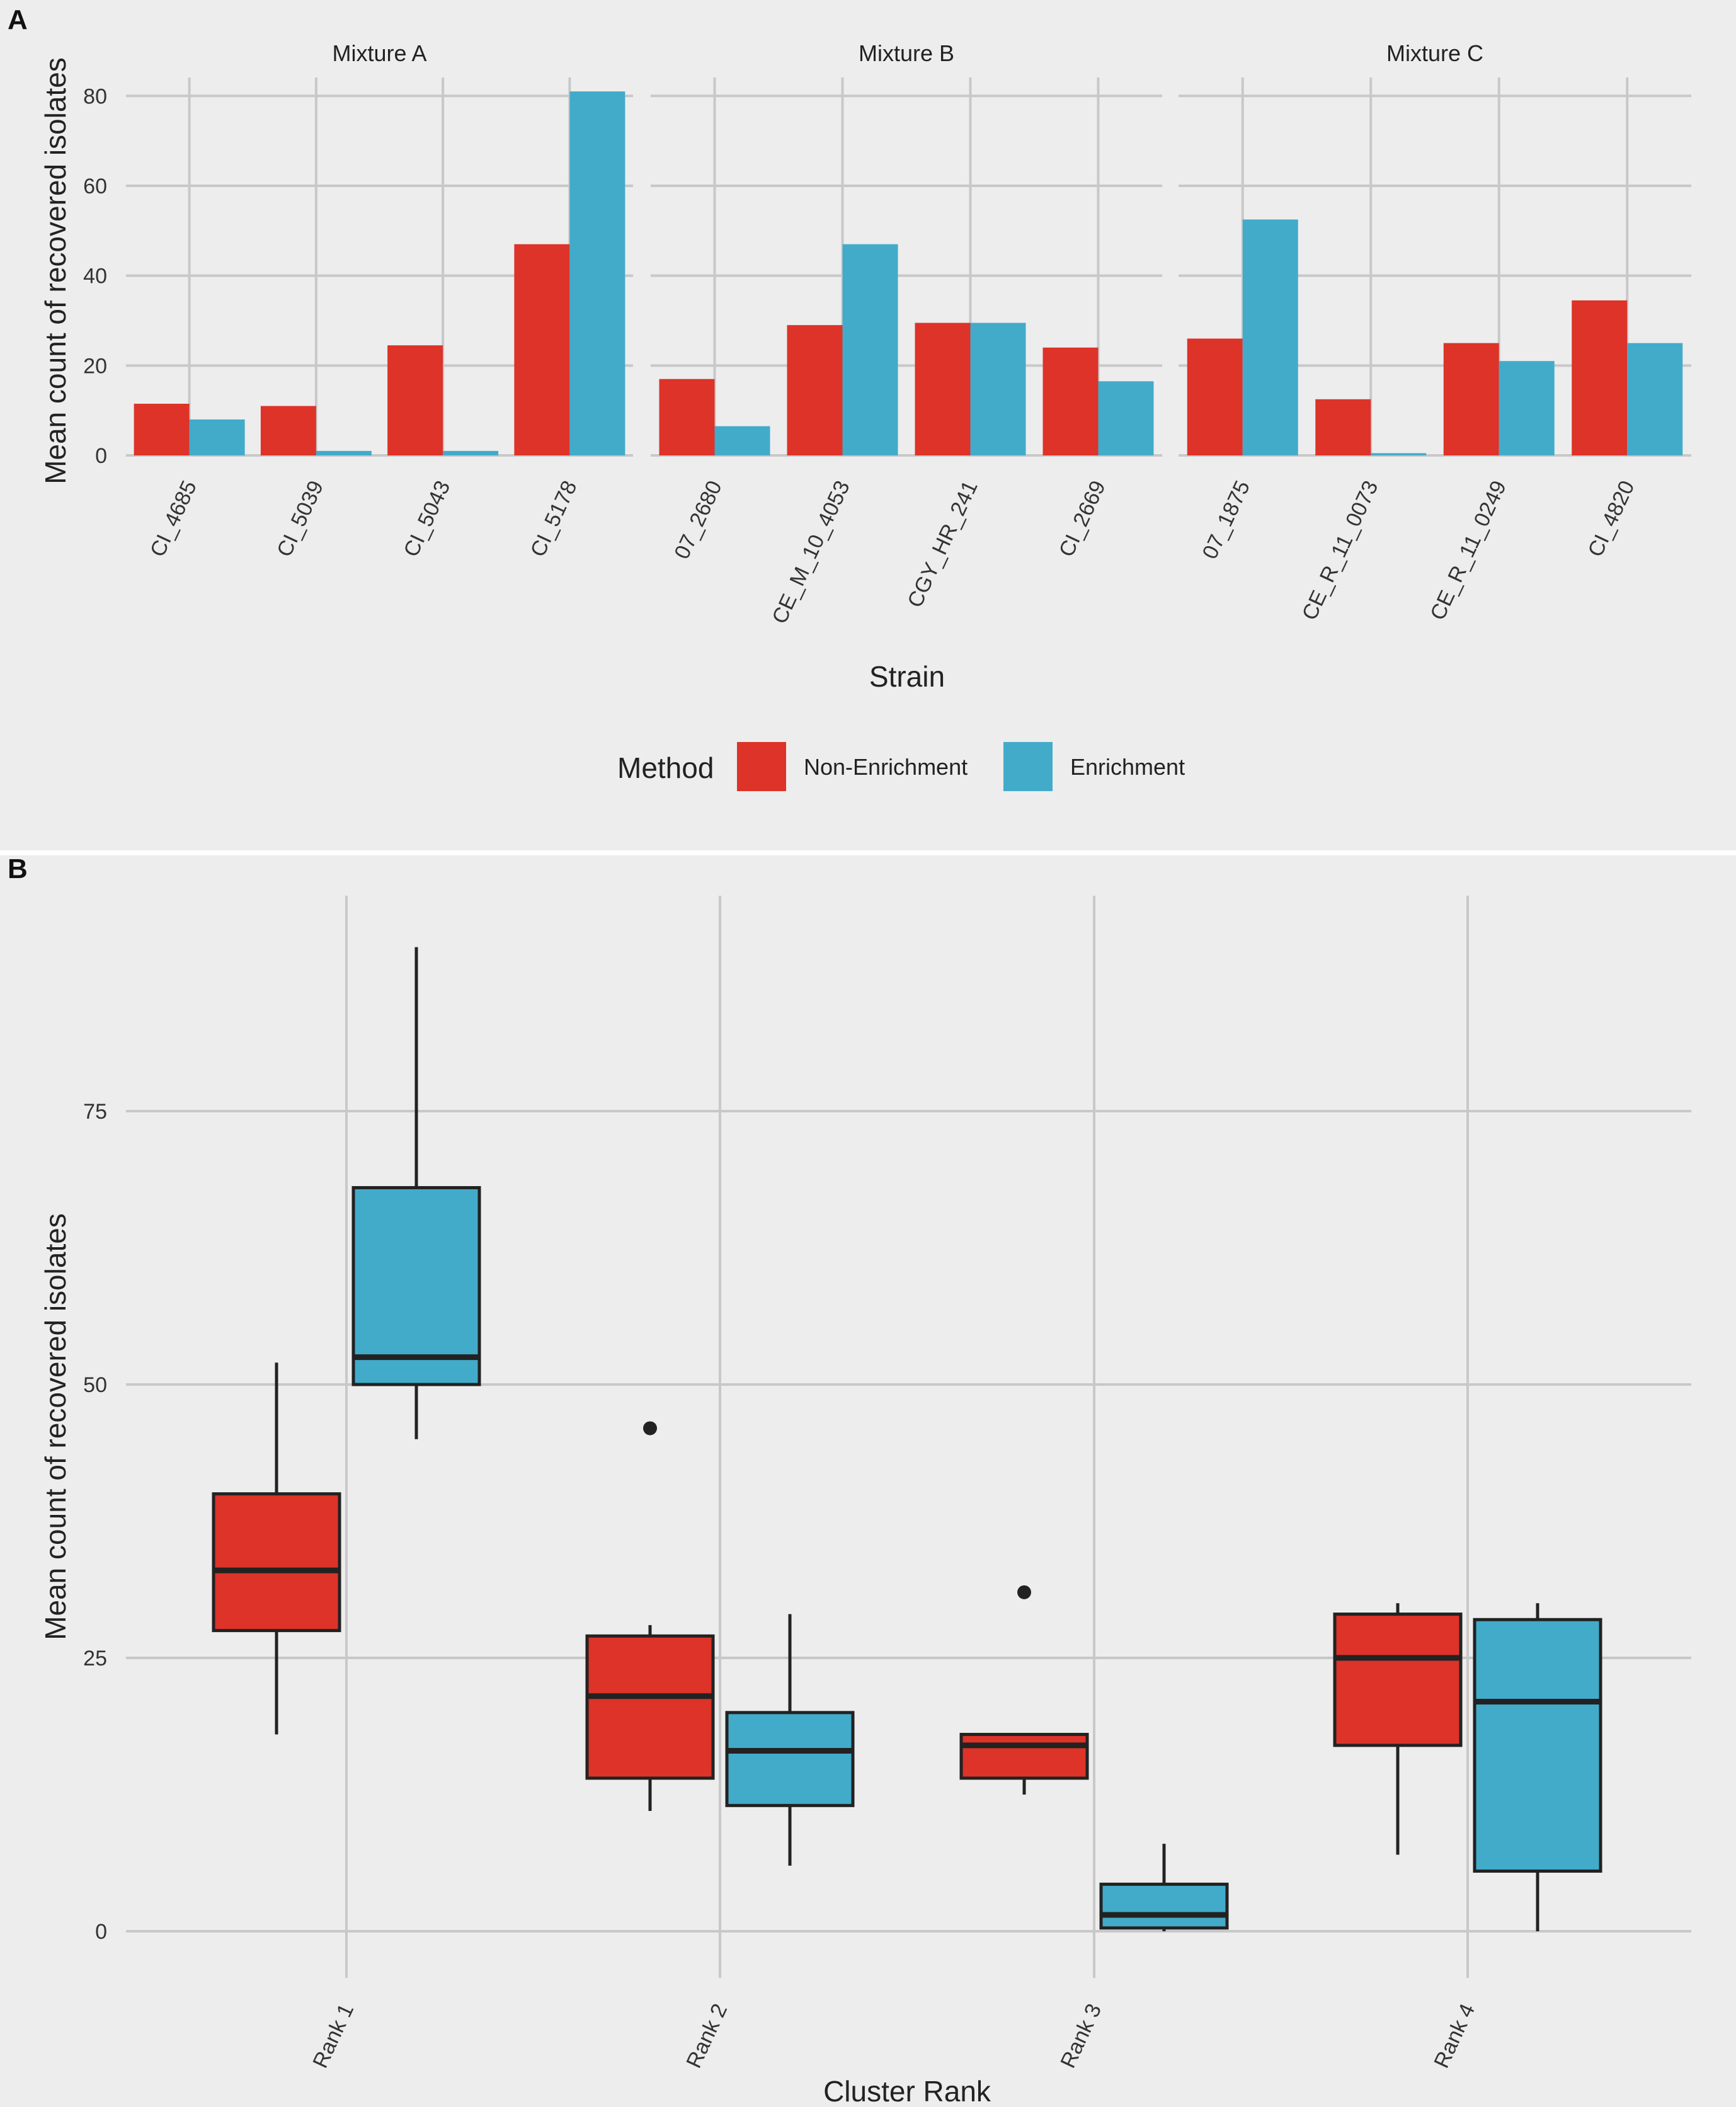 The image size is (1736, 2107). What do you see at coordinates (761, 767) in the screenshot?
I see `legend-swatch-non-enrichment` at bounding box center [761, 767].